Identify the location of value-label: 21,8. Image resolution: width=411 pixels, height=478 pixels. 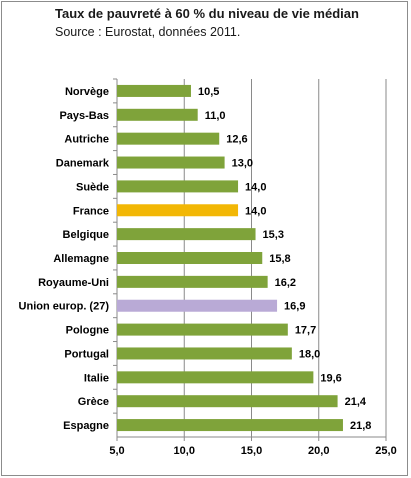
(360, 426).